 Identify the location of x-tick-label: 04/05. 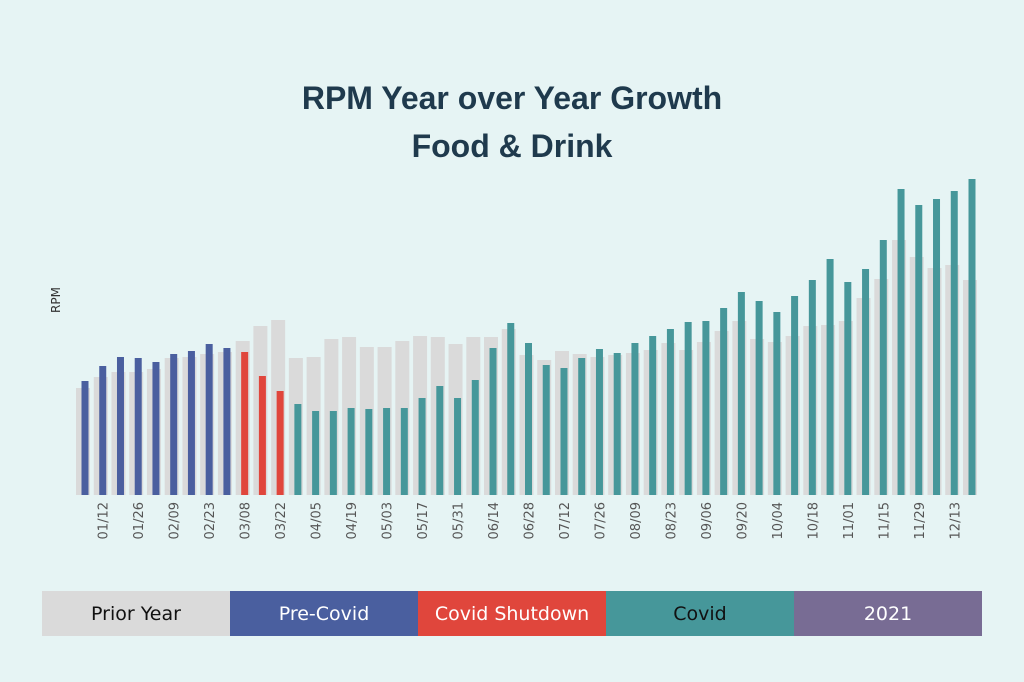
(317, 520).